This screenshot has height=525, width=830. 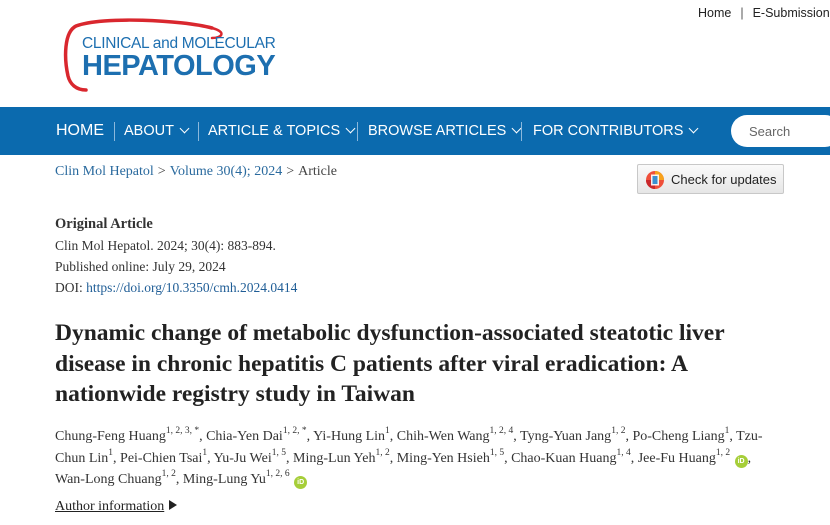 What do you see at coordinates (566, 436) in the screenshot?
I see `author-name: Tyng-Yuan Jang` at bounding box center [566, 436].